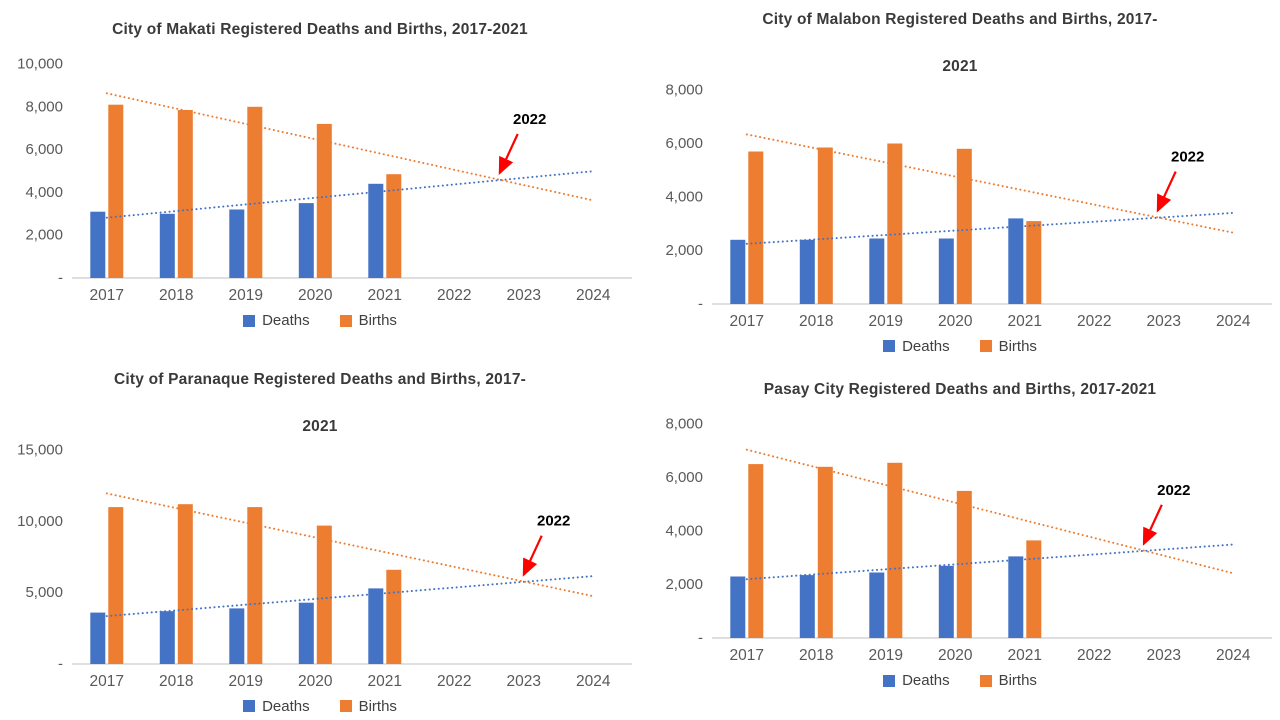 The width and height of the screenshot is (1280, 720). I want to click on y-axis-ticks: - 5,000 10,000 15,000, so click(40, 556).